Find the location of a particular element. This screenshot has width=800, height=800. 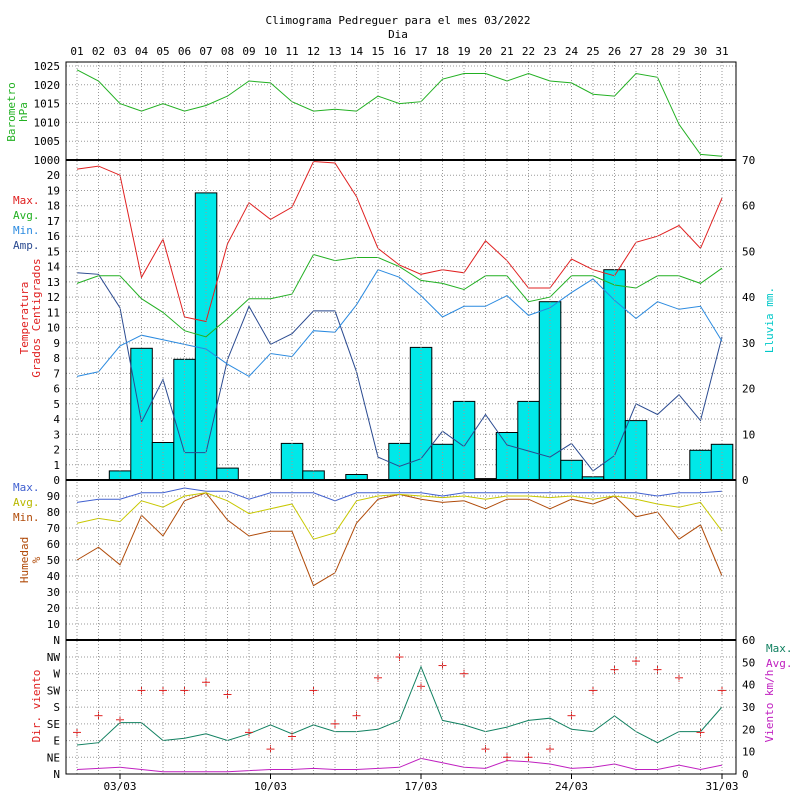

day-label-30: 30 is located at coordinates (700, 51).